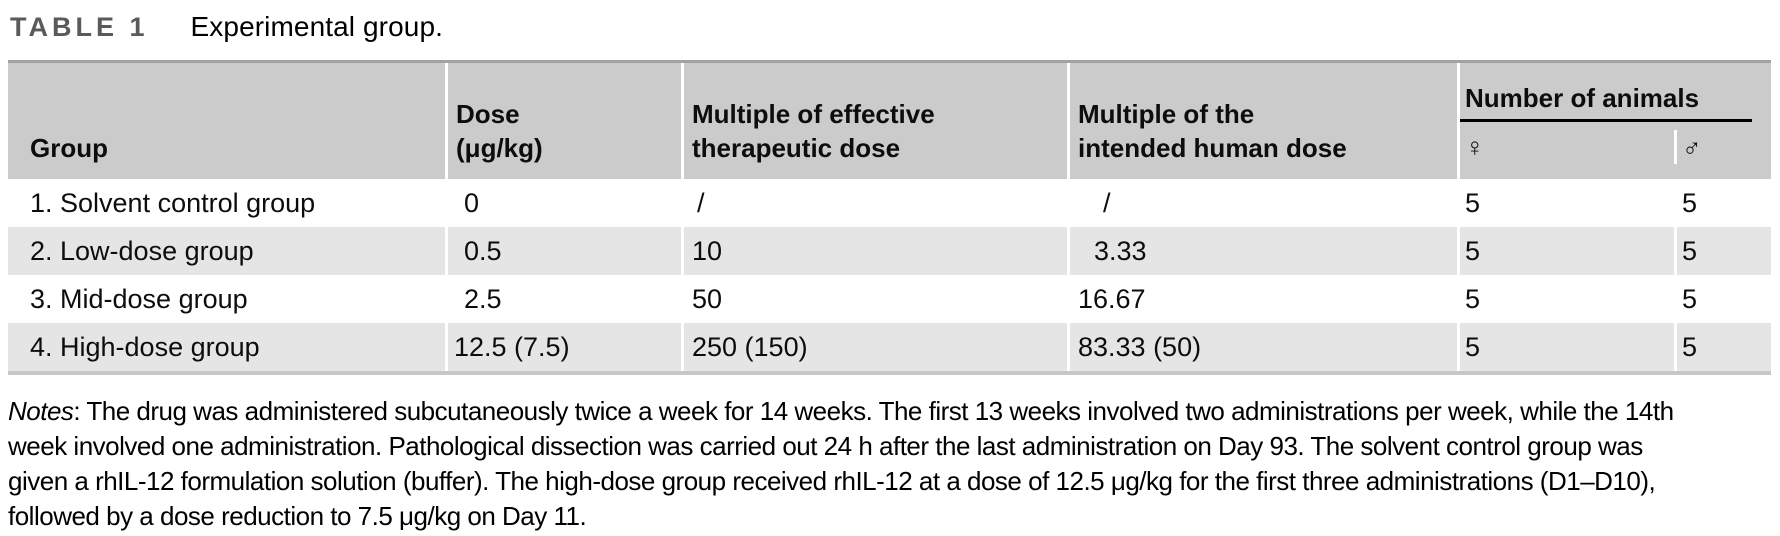 The height and width of the screenshot is (536, 1780). I want to click on cell-value: 3. Mid-dose group, so click(139, 298).